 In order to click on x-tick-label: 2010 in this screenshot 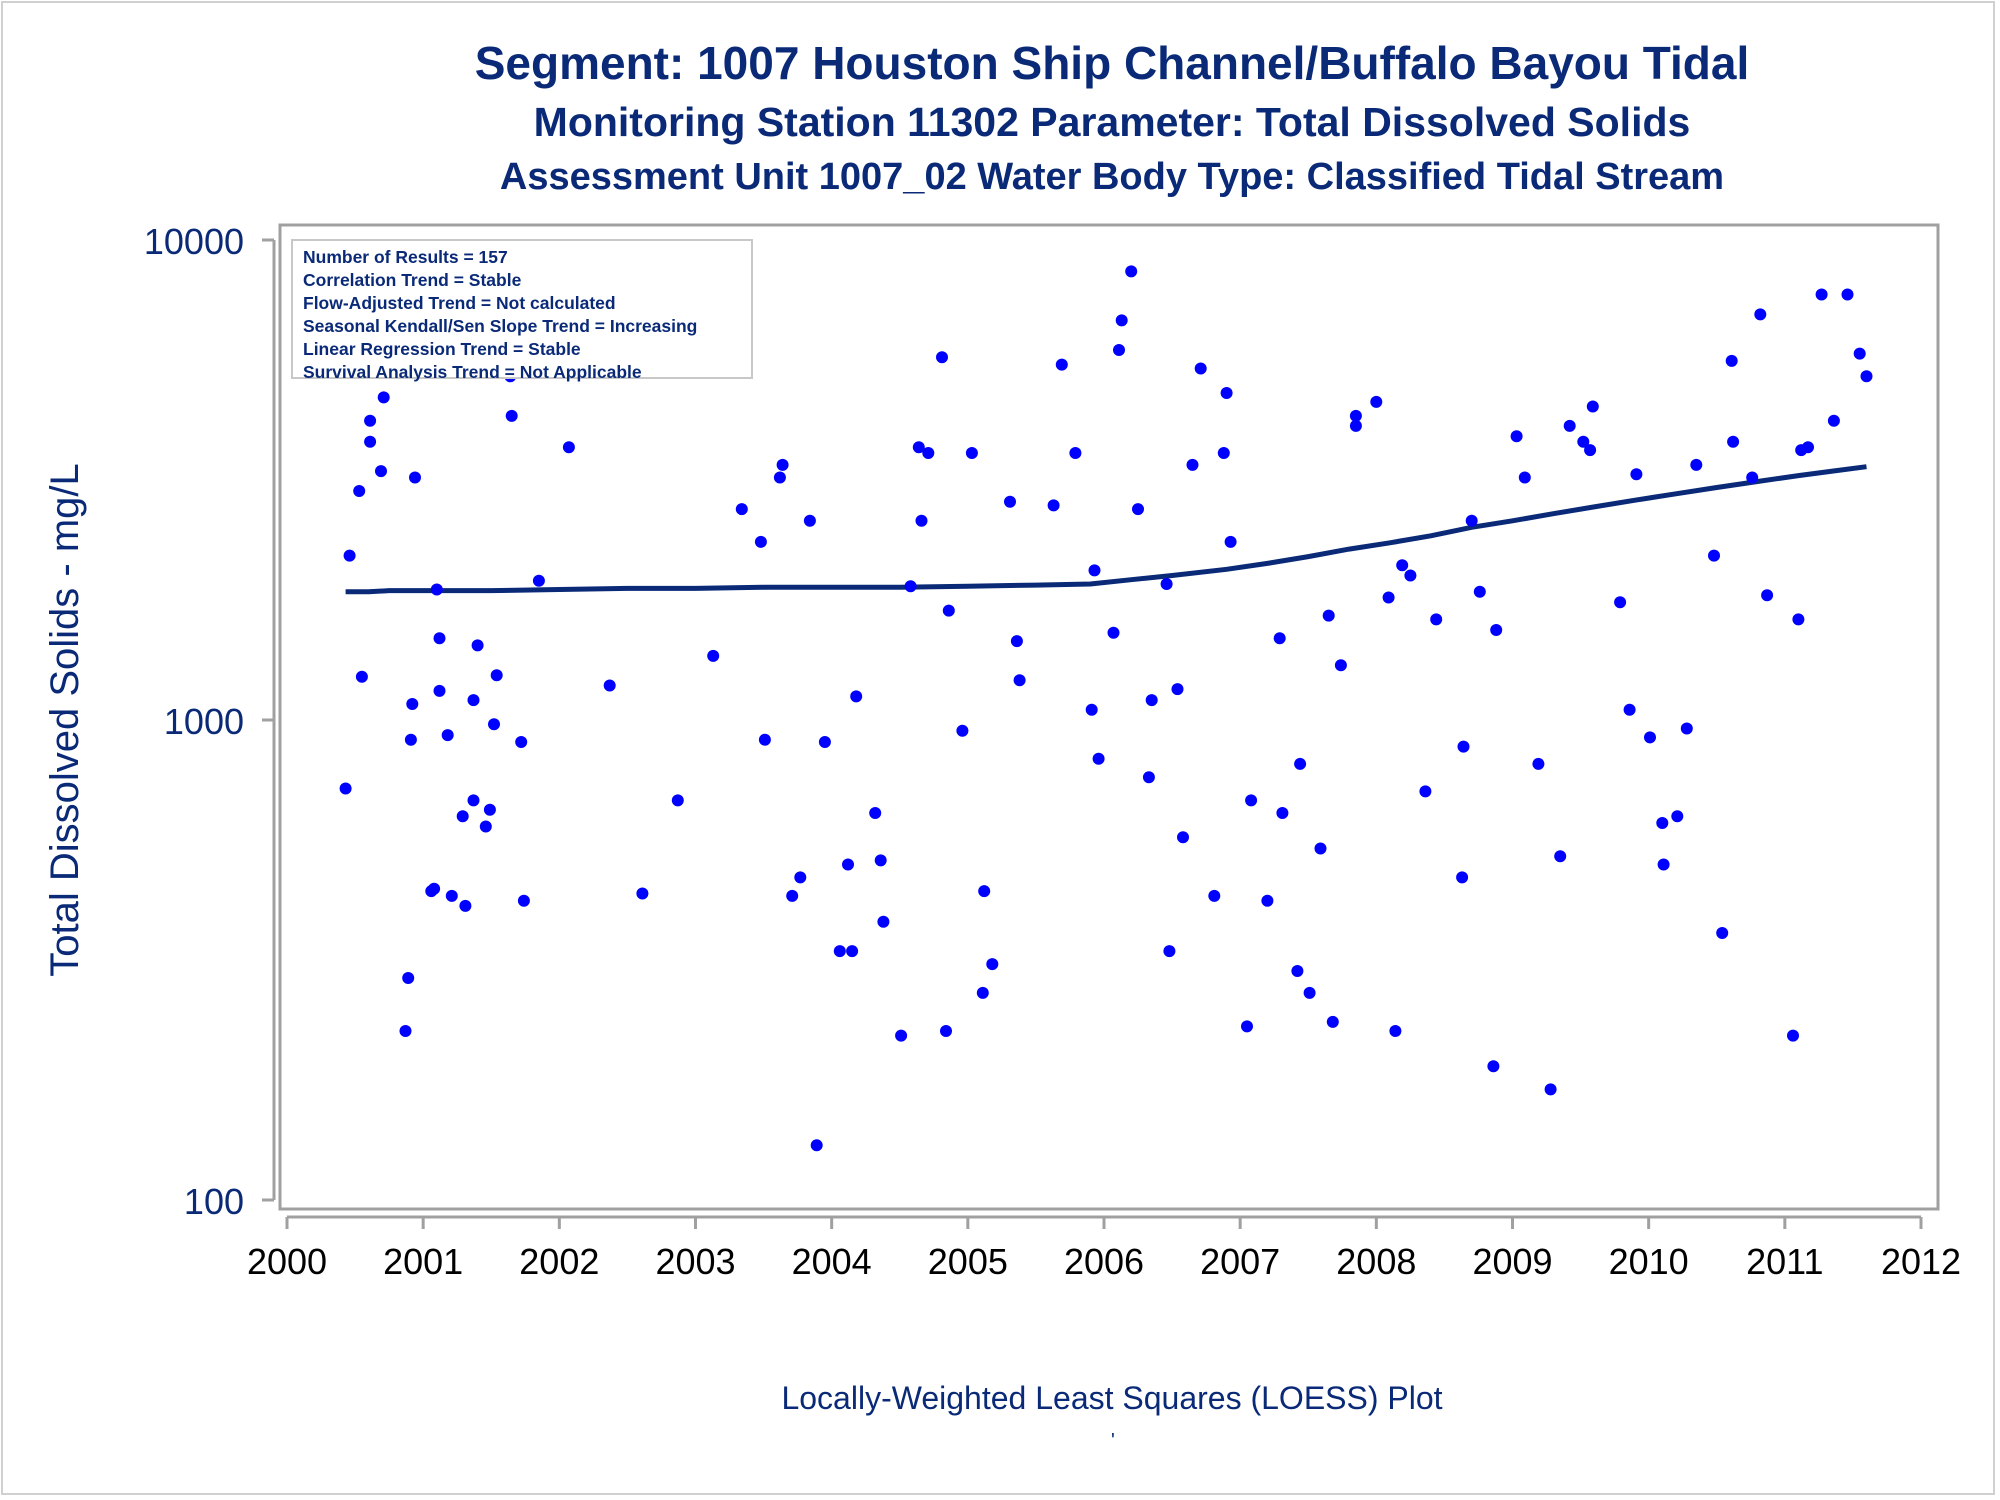, I will do `click(1649, 1261)`.